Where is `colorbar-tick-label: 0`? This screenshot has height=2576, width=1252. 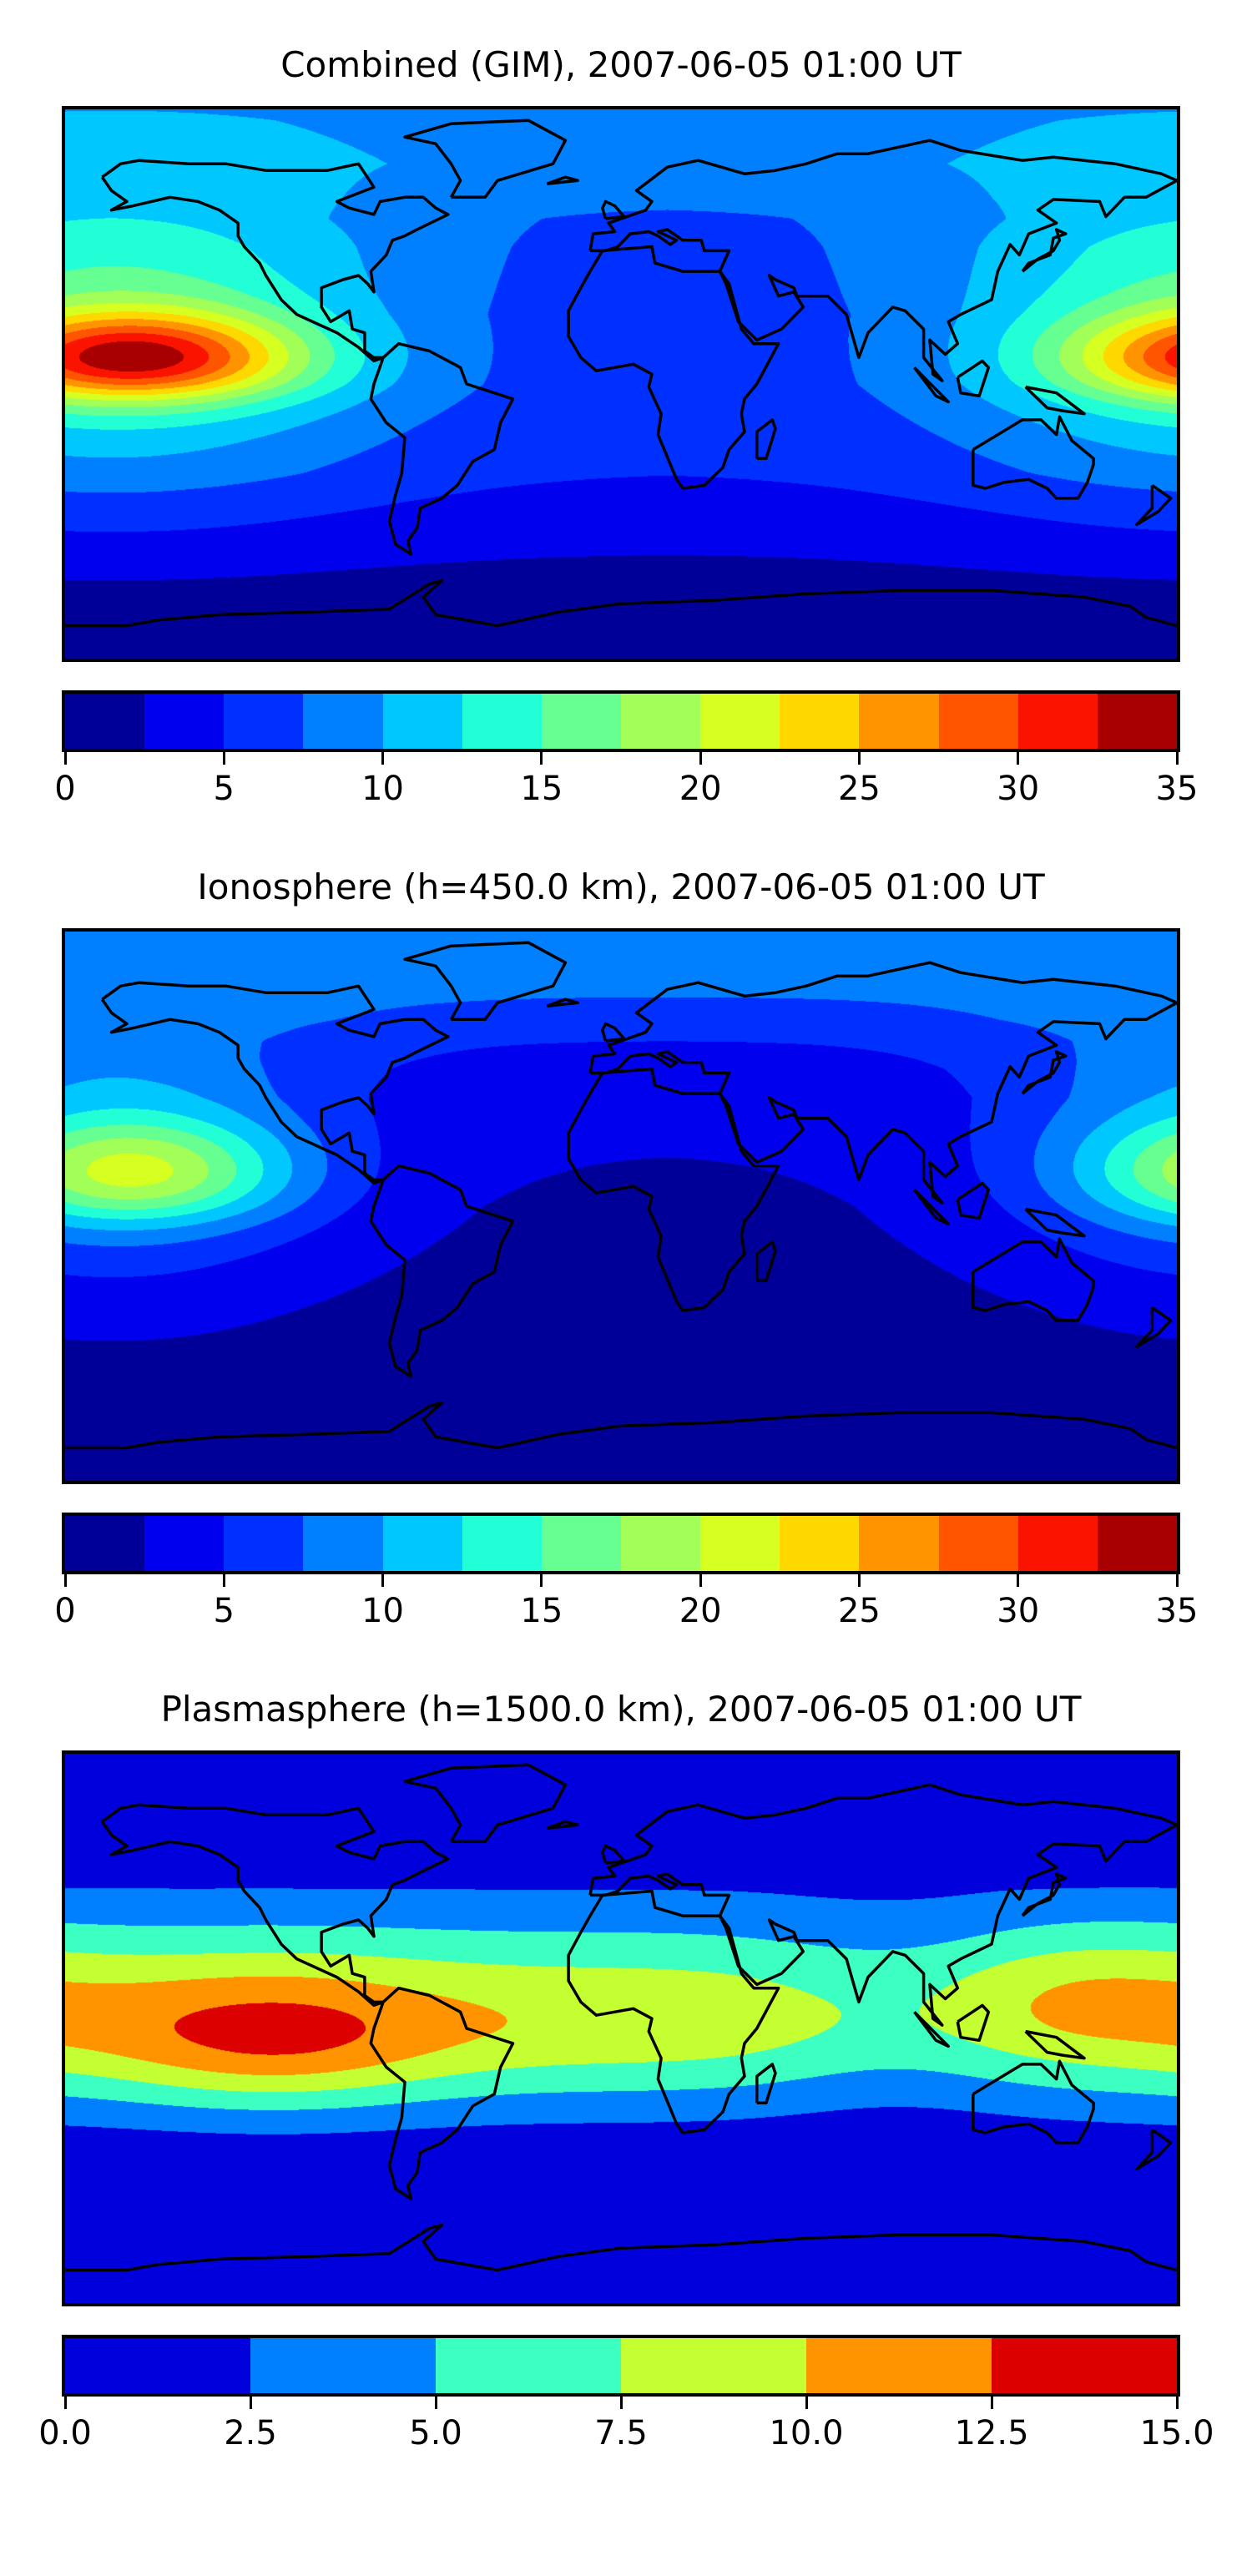
colorbar-tick-label: 0 is located at coordinates (65, 789).